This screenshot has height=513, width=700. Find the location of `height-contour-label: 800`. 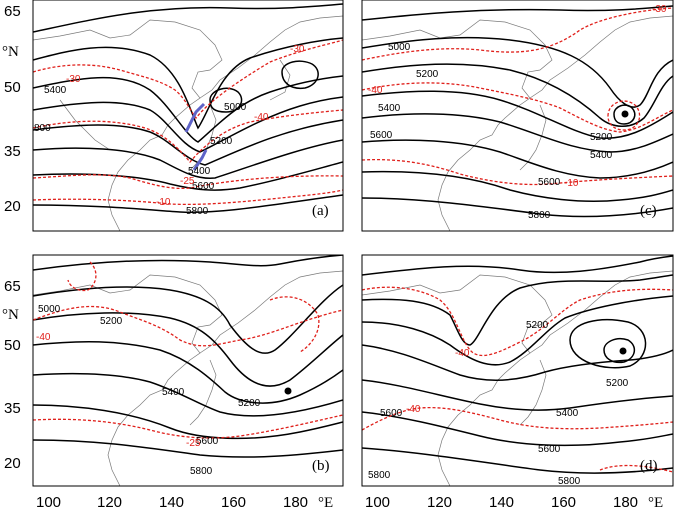

height-contour-label: 800 is located at coordinates (42, 128).